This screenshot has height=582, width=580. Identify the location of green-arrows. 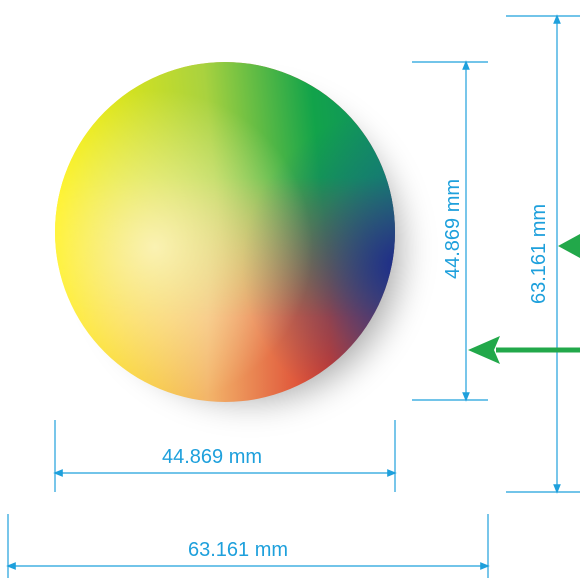
(524, 299).